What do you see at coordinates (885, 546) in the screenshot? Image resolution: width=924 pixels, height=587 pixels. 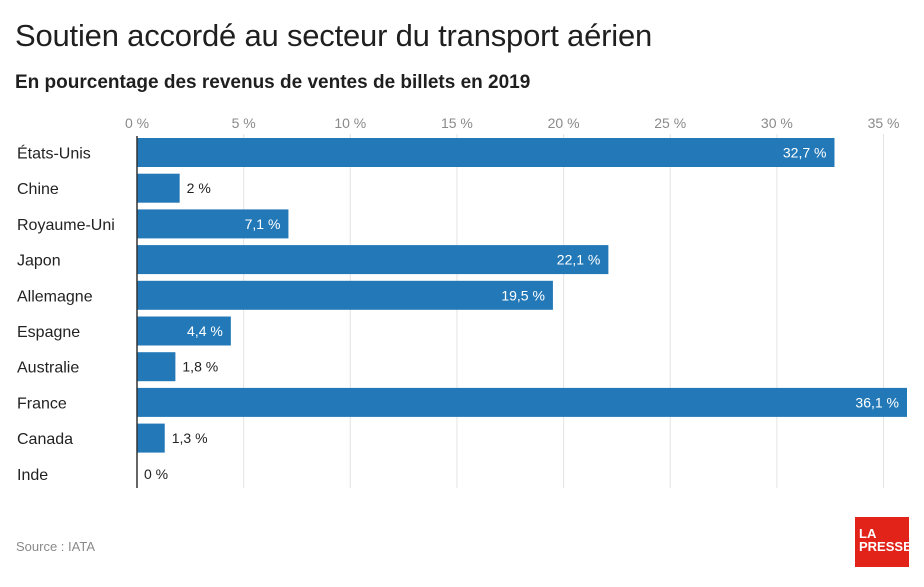 I see `logo-line-2: PRESSE` at bounding box center [885, 546].